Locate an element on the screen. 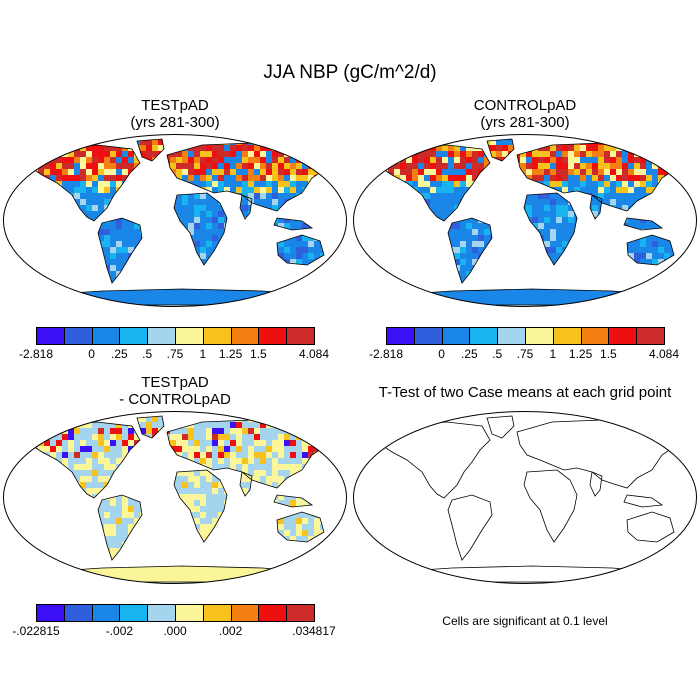 Image resolution: width=700 pixels, height=700 pixels. colorbar-tick-label: .000 is located at coordinates (175, 631).